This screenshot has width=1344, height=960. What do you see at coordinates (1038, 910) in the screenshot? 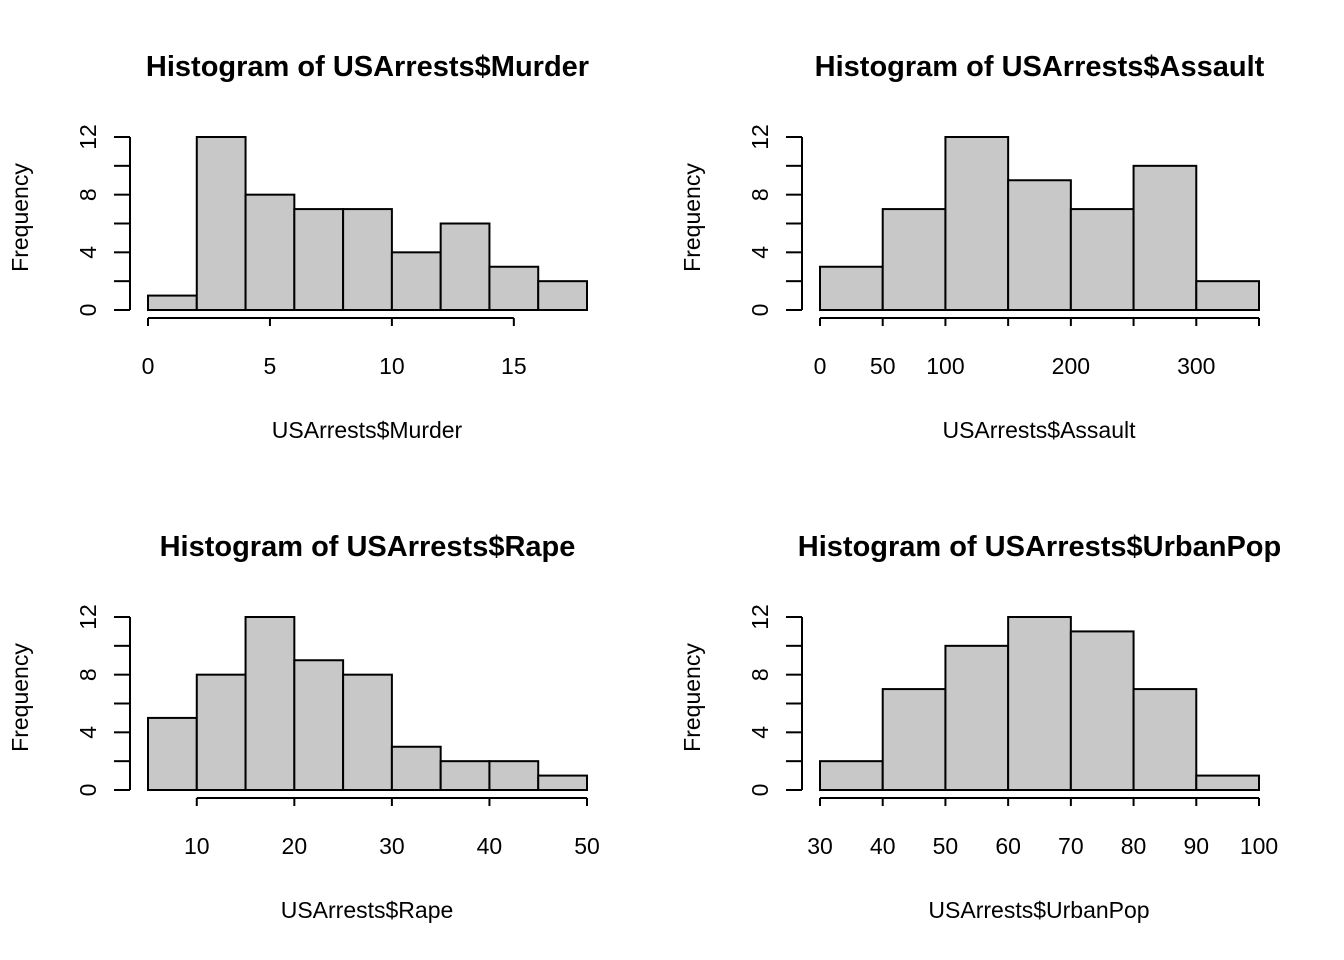
I see `x-axis-label: USArrests$UrbanPop` at bounding box center [1038, 910].